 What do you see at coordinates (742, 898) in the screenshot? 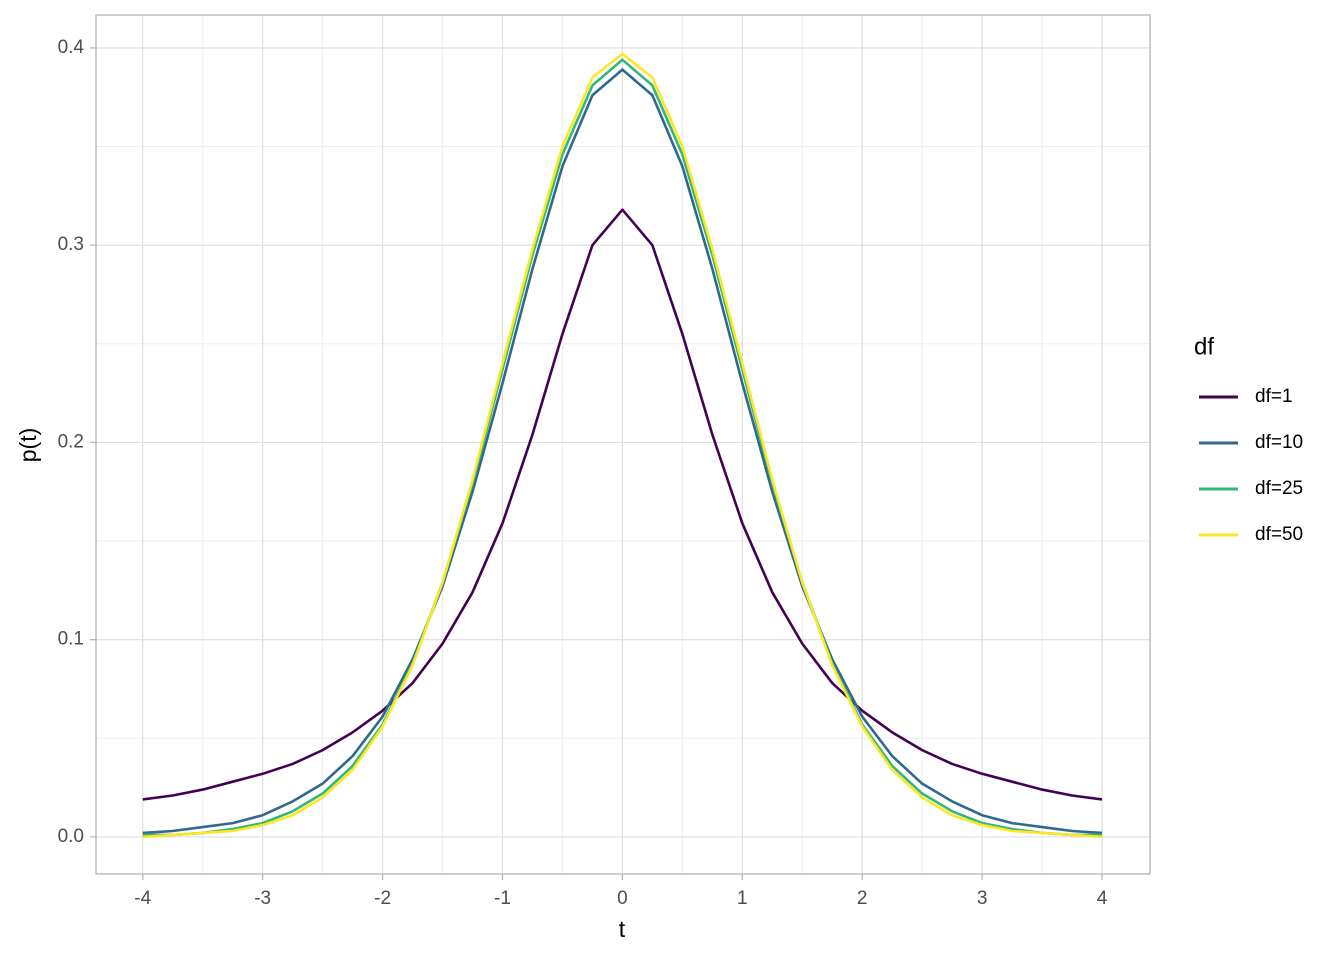
I see `x-tick-label: 1` at bounding box center [742, 898].